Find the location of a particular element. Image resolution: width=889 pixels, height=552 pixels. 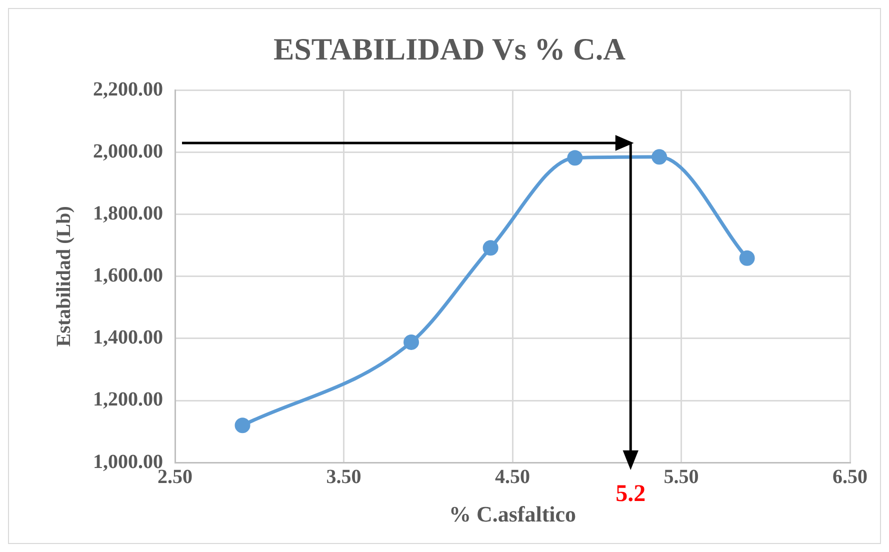

y-tick-label: 1,800.00 is located at coordinates (128, 213).